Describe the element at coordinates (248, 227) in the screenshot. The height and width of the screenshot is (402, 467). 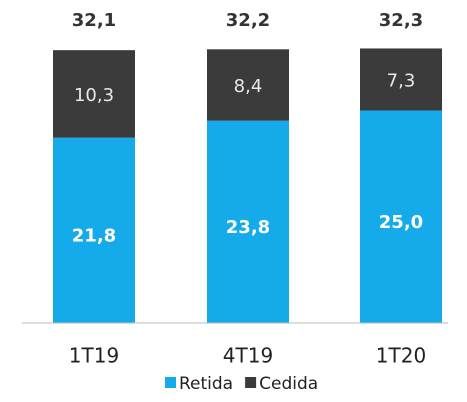
I see `value-label: 23,8` at that location.